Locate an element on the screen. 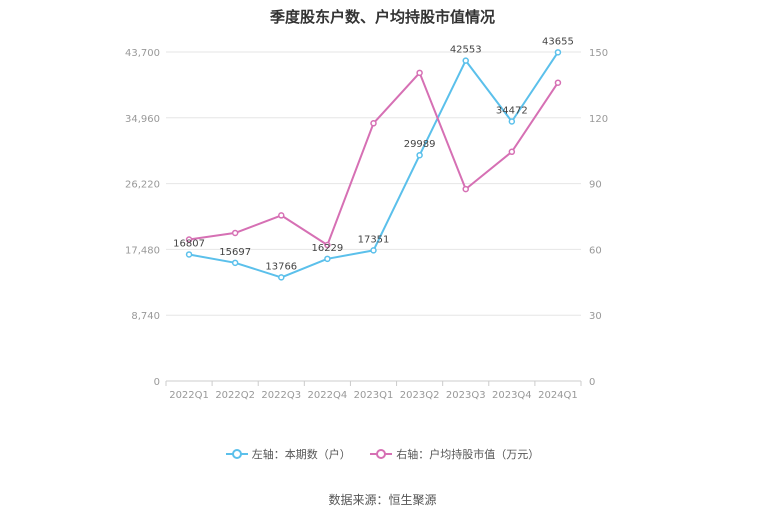 The width and height of the screenshot is (765, 517). x-axis-tick-label: 2023Q3 is located at coordinates (466, 395).